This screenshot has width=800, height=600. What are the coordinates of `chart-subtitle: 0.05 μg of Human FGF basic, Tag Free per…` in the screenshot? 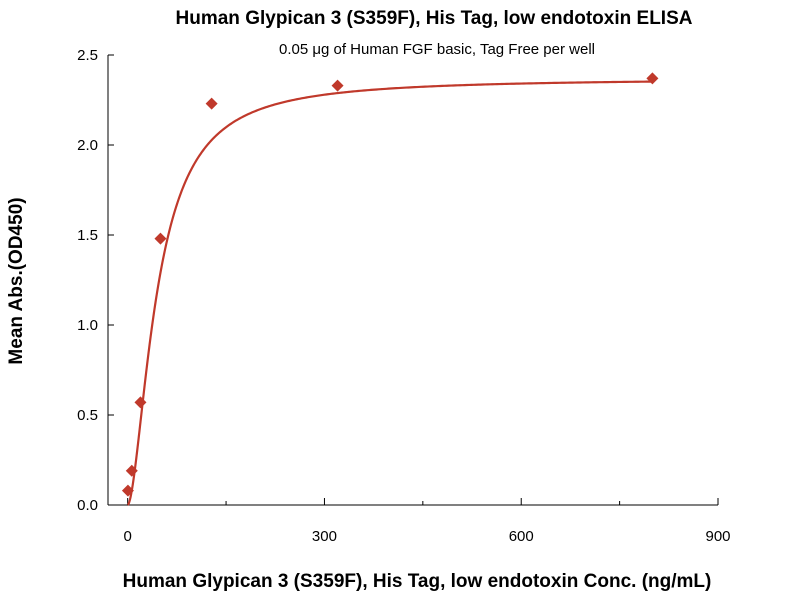 It's located at (437, 49).